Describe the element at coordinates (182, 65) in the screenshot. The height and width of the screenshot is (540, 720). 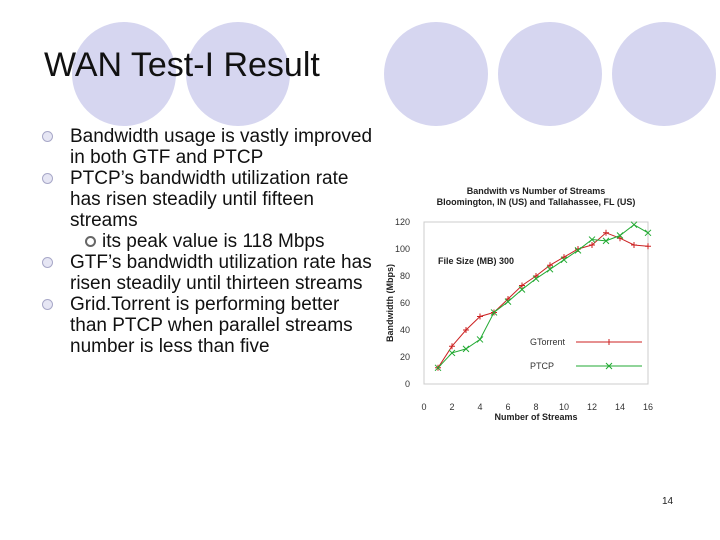
I see `slide-title: WAN Test-I Result` at that location.